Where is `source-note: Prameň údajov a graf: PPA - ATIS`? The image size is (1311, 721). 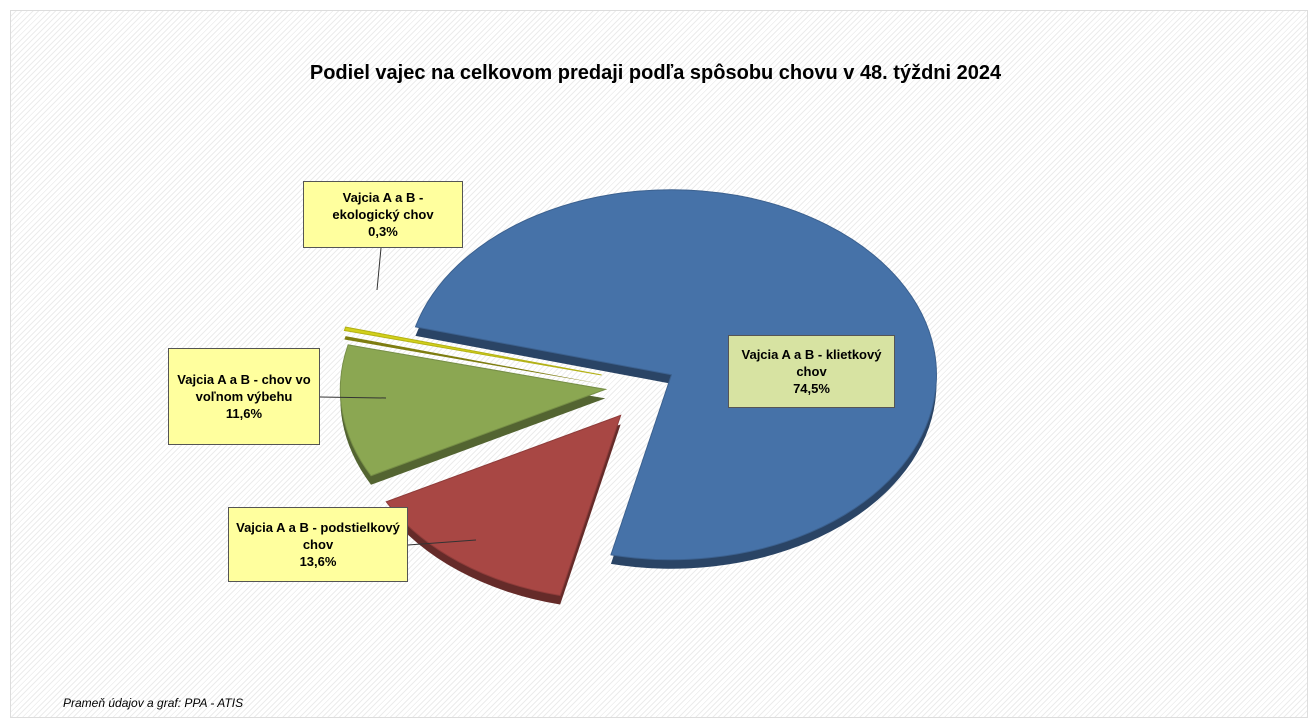
source-note: Prameň údajov a graf: PPA - ATIS is located at coordinates (153, 703).